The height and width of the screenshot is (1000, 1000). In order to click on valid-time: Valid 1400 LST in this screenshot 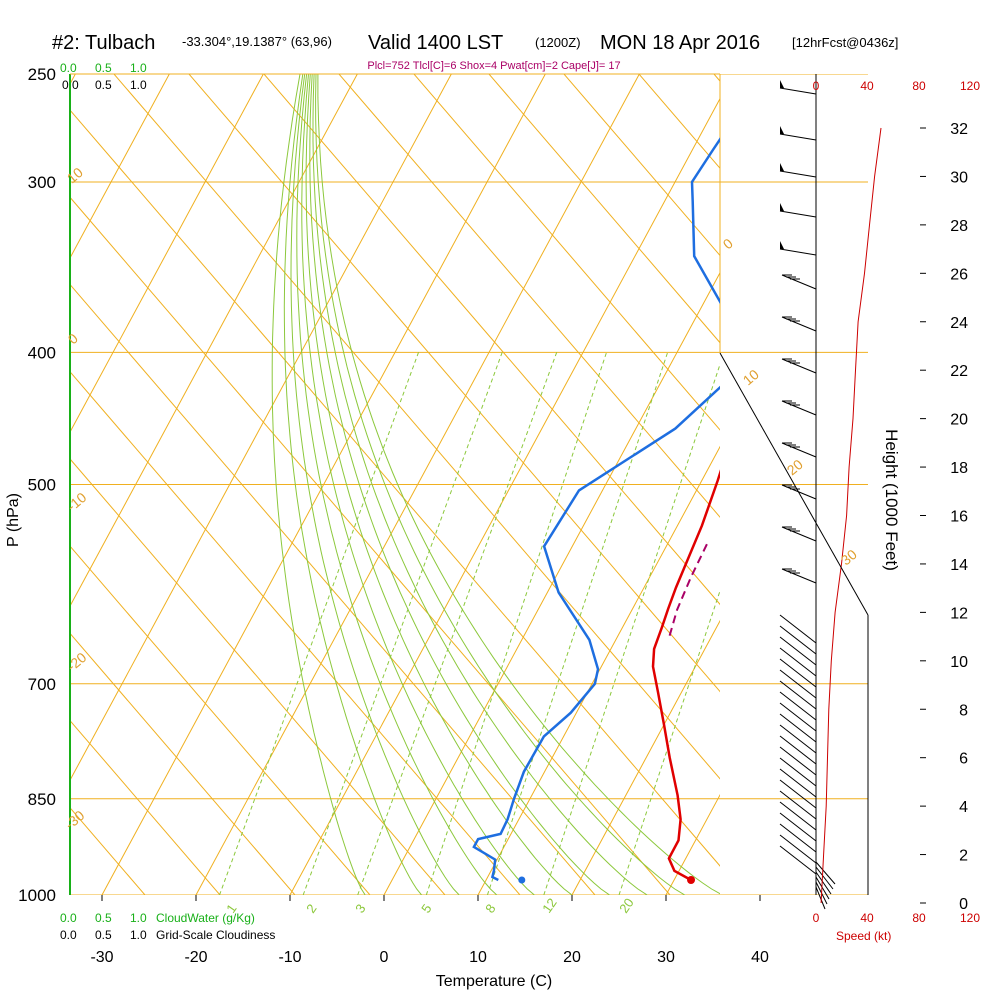, I will do `click(435, 43)`.